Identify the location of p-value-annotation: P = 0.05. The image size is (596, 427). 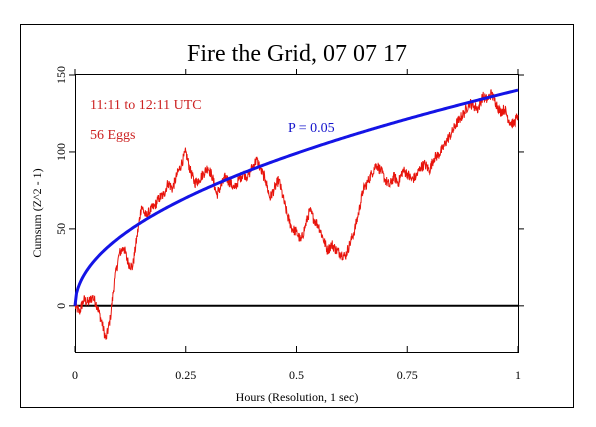
(311, 128).